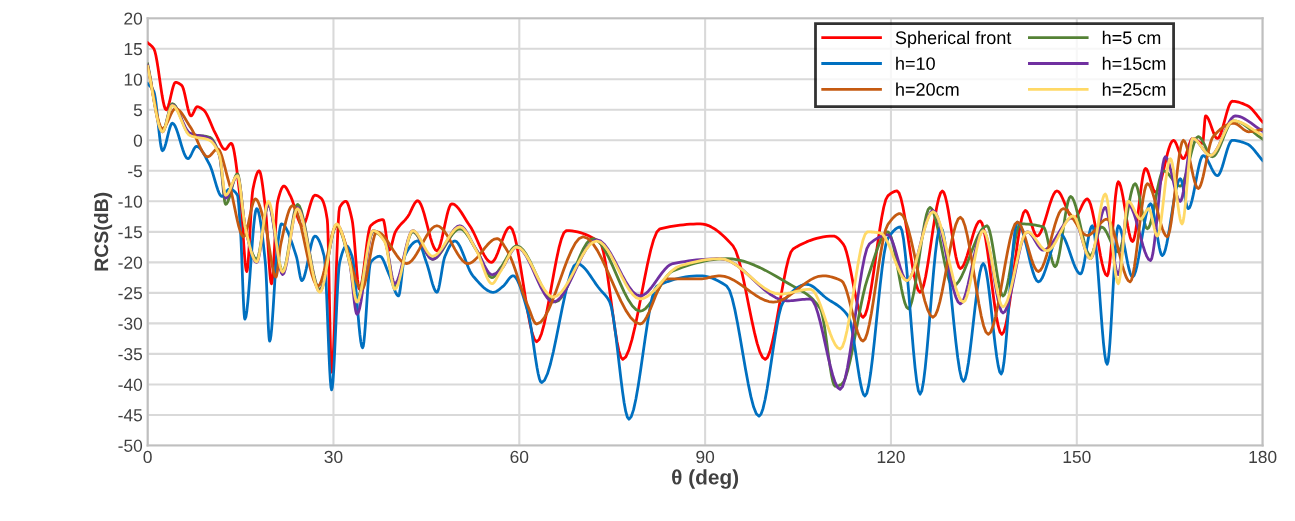 This screenshot has width=1295, height=521. I want to click on legend-label: h=15cm, so click(1134, 63).